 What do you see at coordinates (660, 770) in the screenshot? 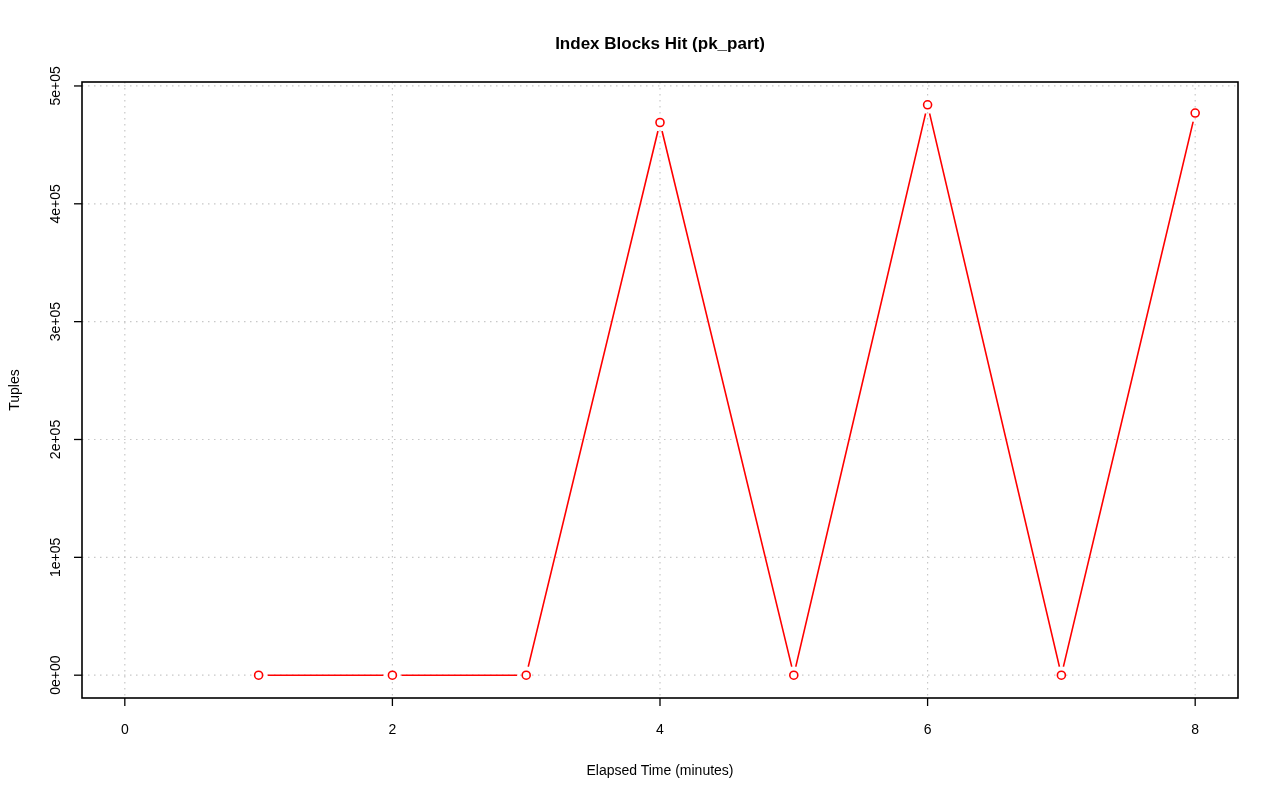
I see `x-axis-title: Elapsed Time (minutes)` at bounding box center [660, 770].